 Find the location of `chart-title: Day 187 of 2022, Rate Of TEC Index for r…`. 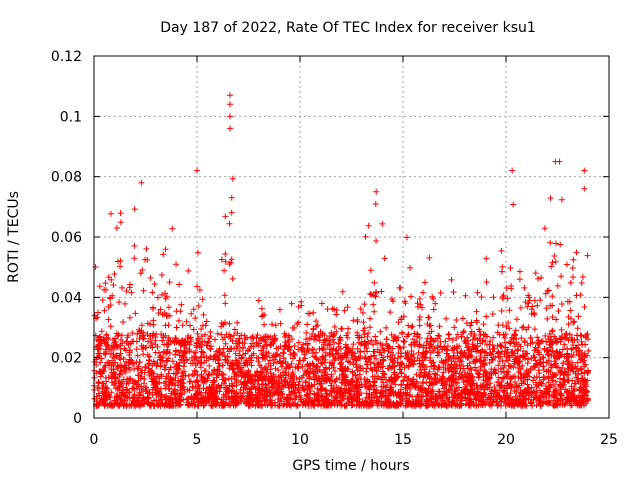

chart-title: Day 187 of 2022, Rate Of TEC Index for r… is located at coordinates (348, 28).